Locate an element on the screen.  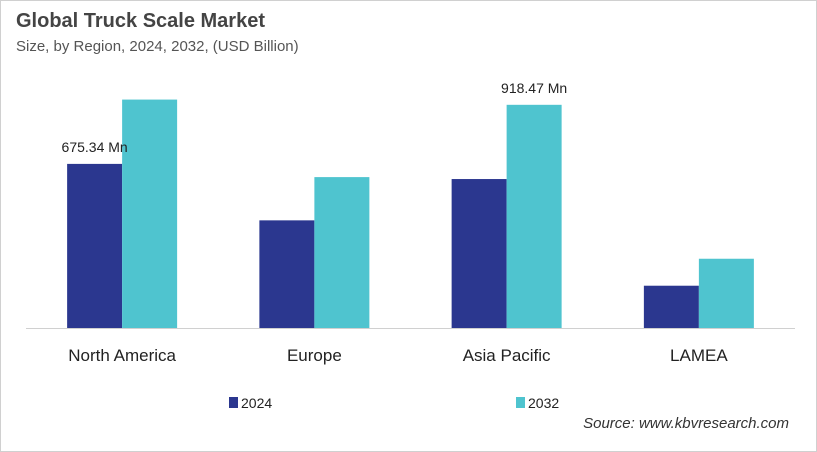
category-label: Europe is located at coordinates (314, 355).